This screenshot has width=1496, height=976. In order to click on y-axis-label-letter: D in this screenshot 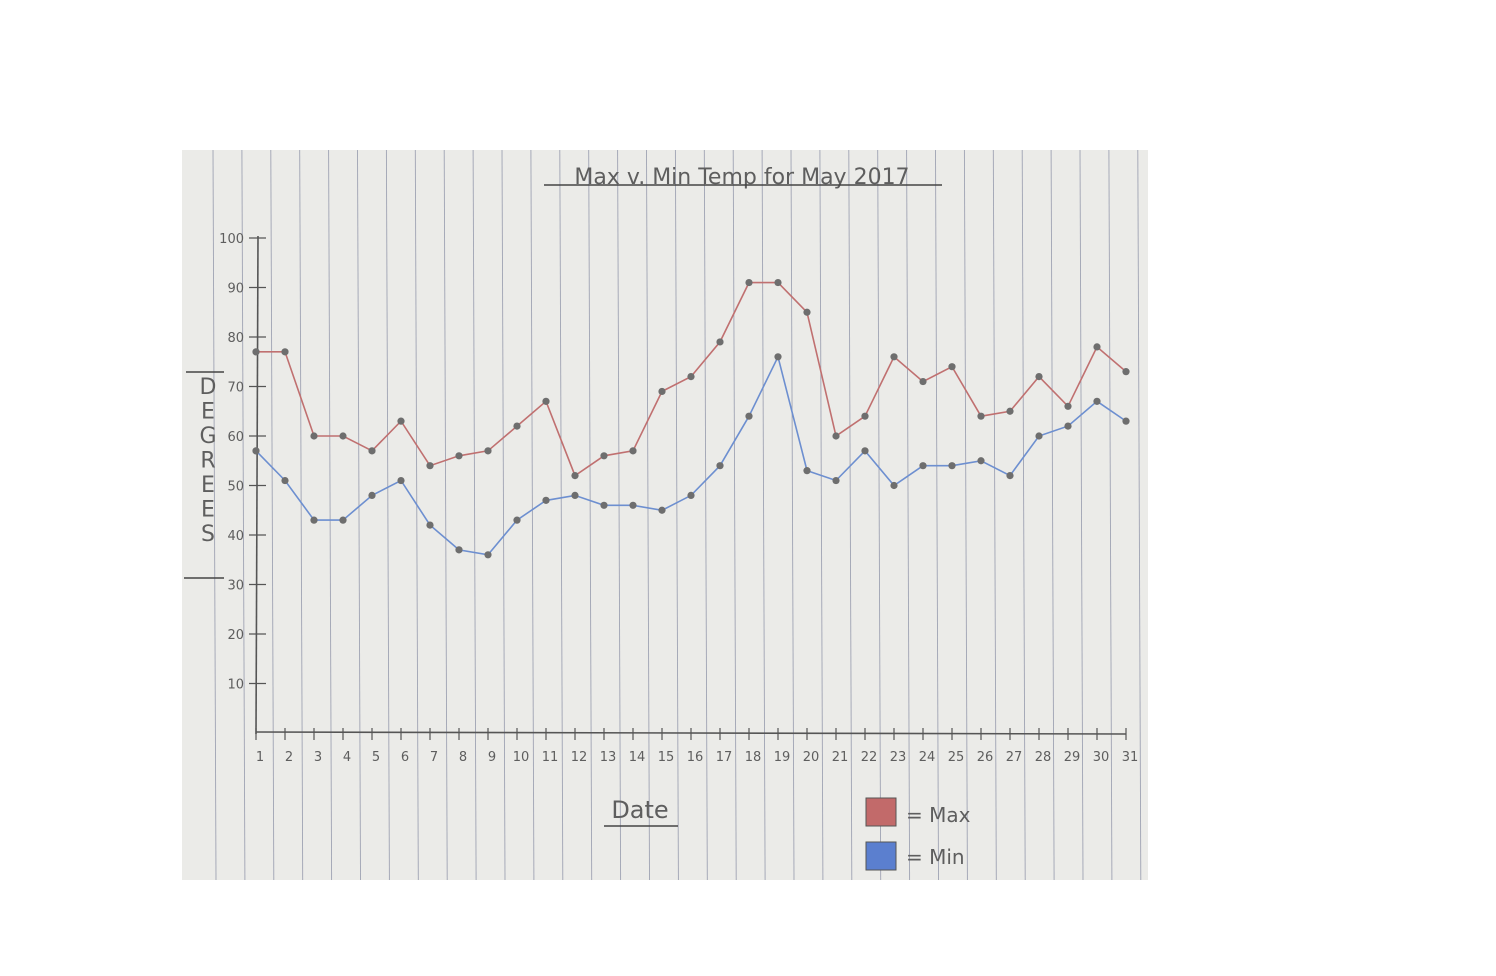, I will do `click(208, 387)`.